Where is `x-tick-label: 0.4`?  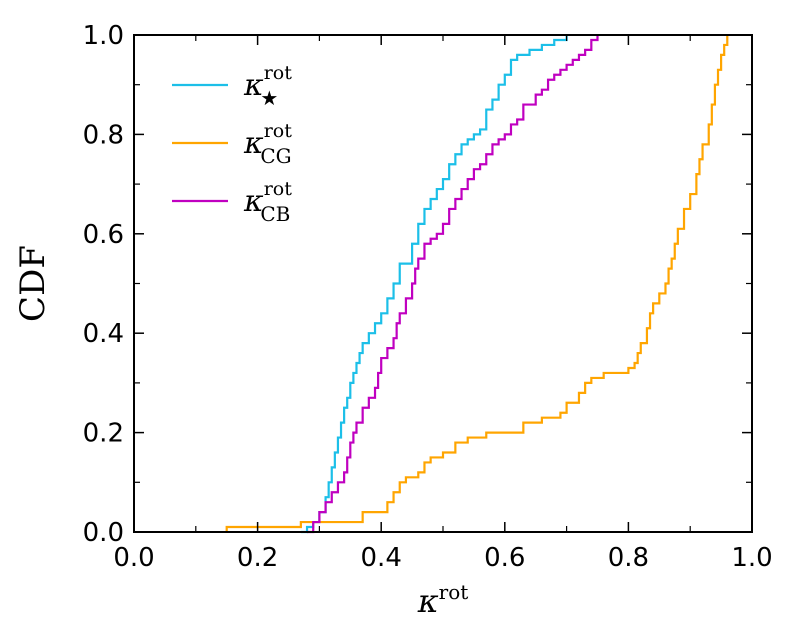
x-tick-label: 0.4 is located at coordinates (381, 558).